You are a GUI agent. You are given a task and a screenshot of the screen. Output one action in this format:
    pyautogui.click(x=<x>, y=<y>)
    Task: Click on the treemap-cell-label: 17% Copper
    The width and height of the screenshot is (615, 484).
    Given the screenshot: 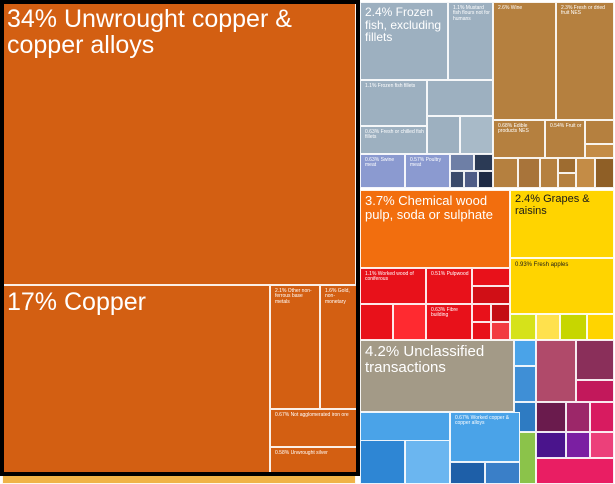 What is the action you would take?
    pyautogui.click(x=76, y=302)
    